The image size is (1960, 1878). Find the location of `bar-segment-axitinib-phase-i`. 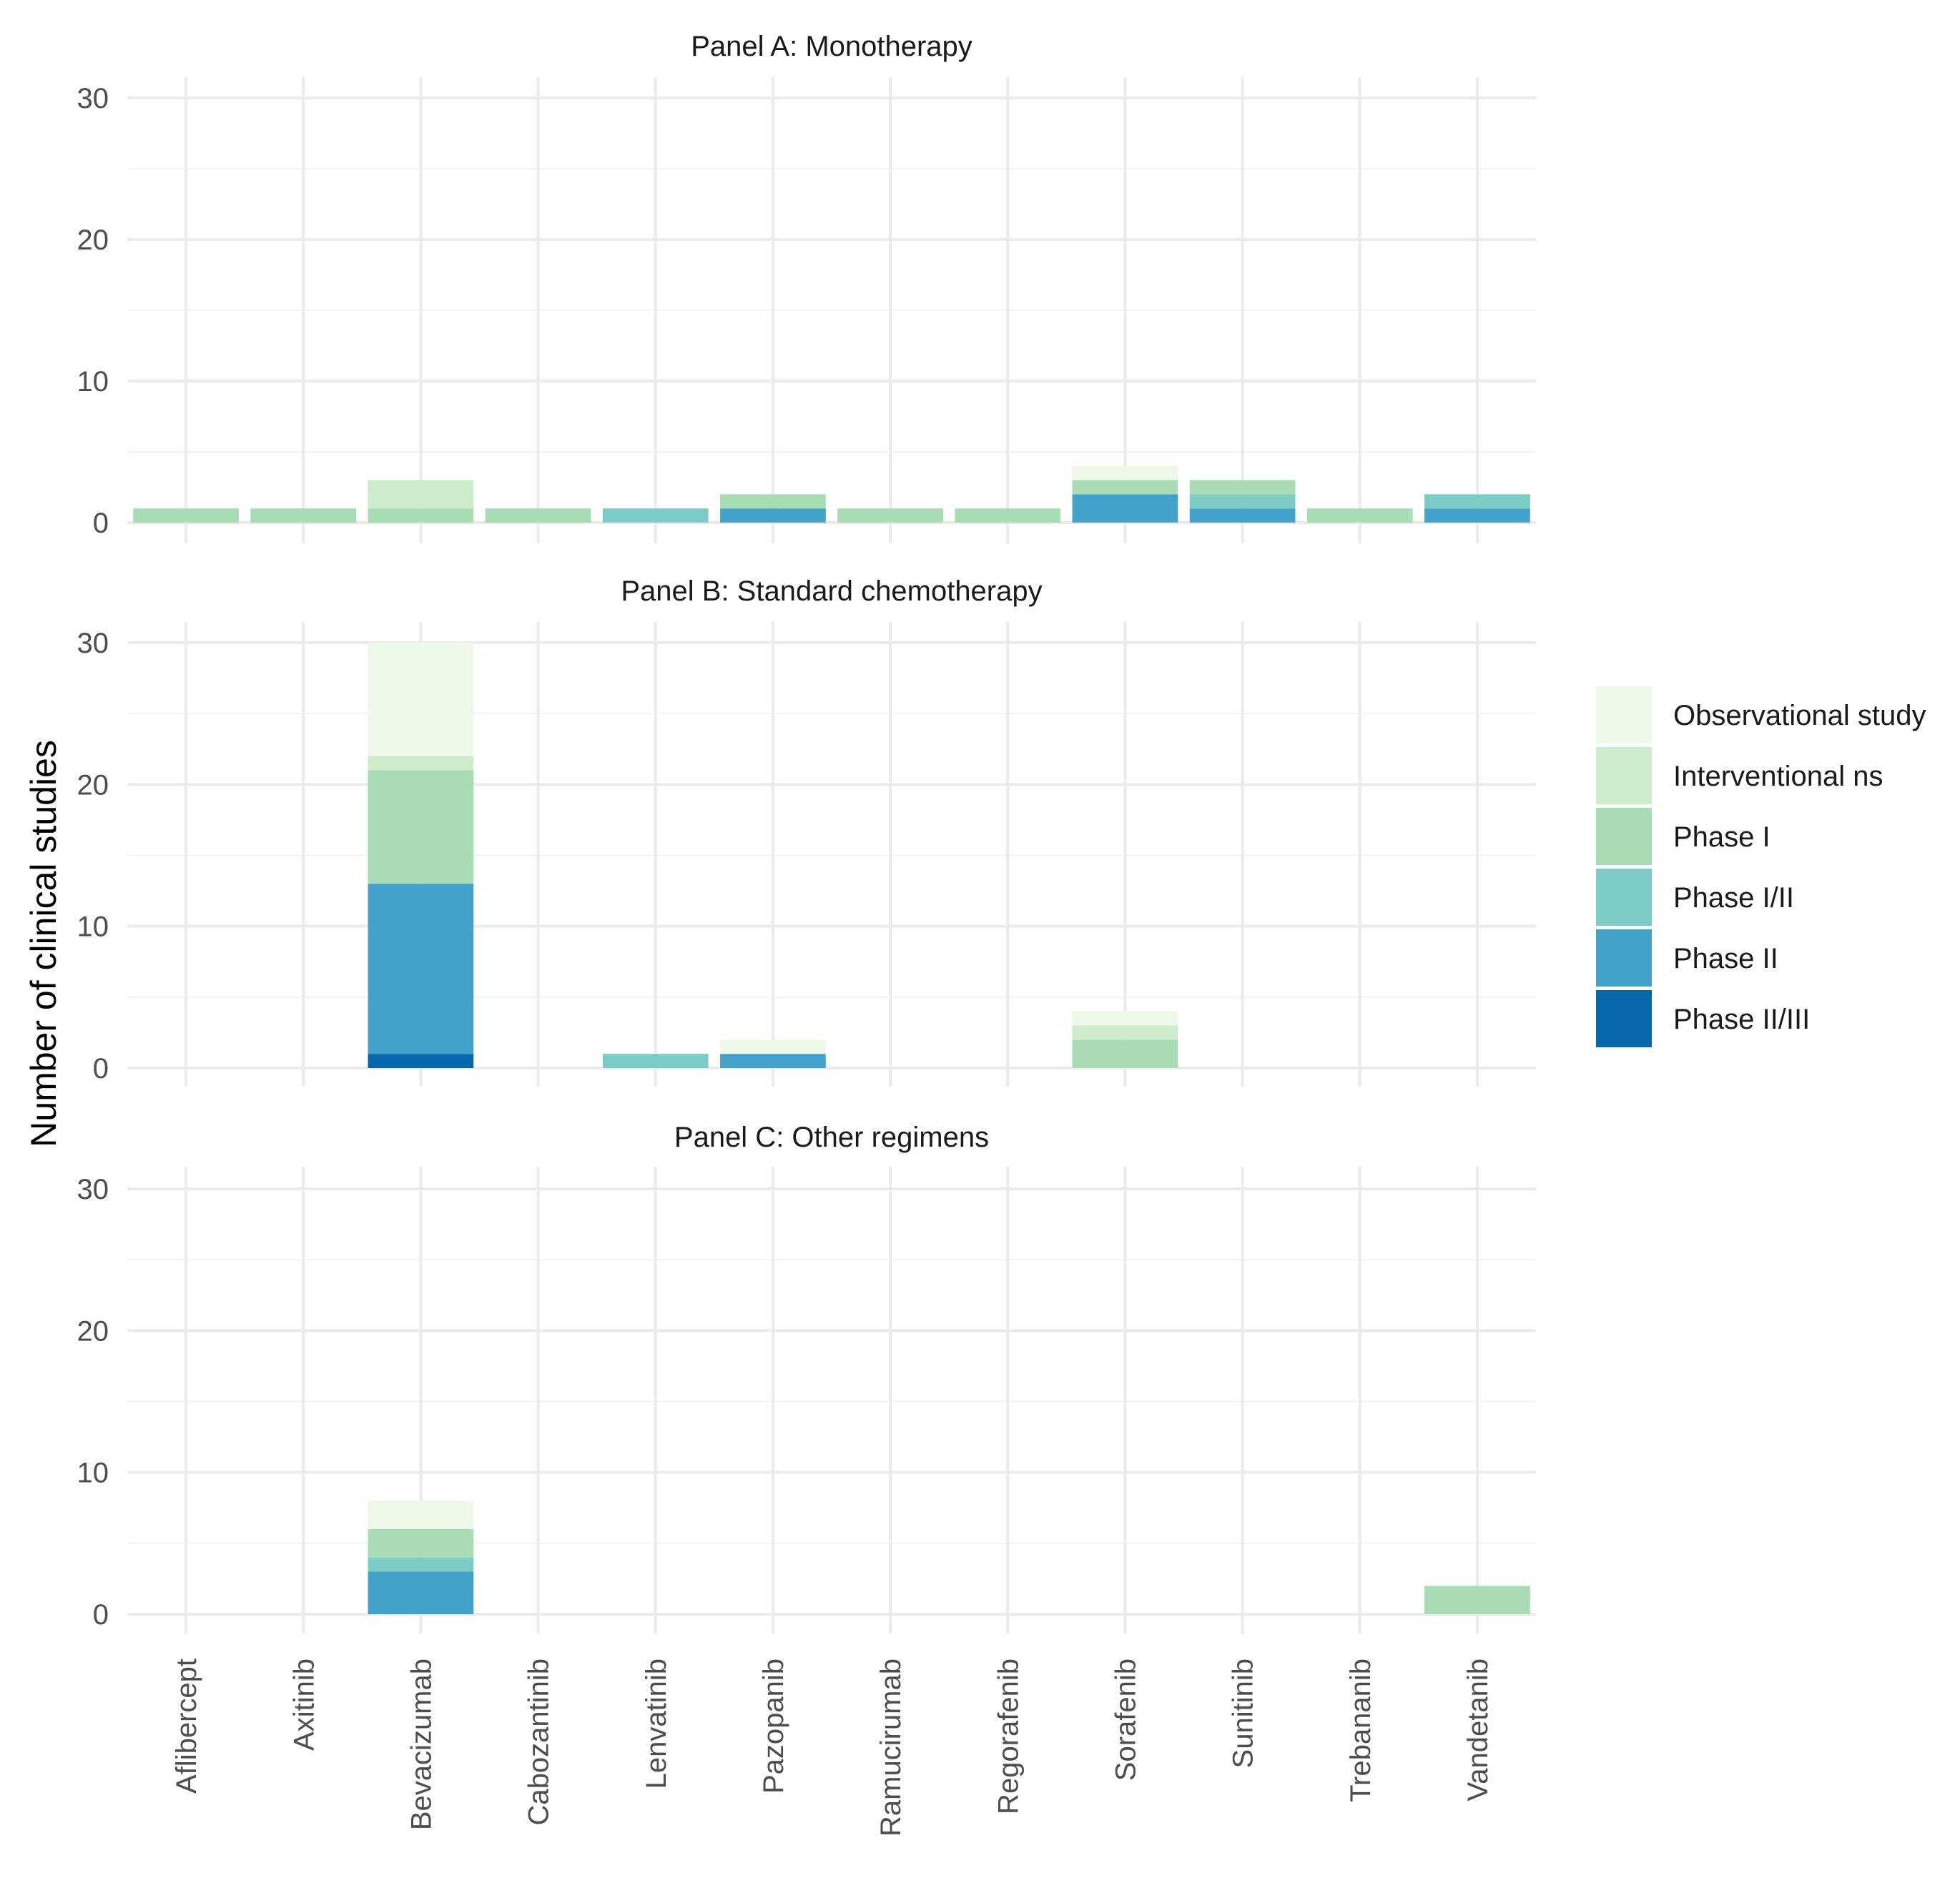

bar-segment-axitinib-phase-i is located at coordinates (303, 515).